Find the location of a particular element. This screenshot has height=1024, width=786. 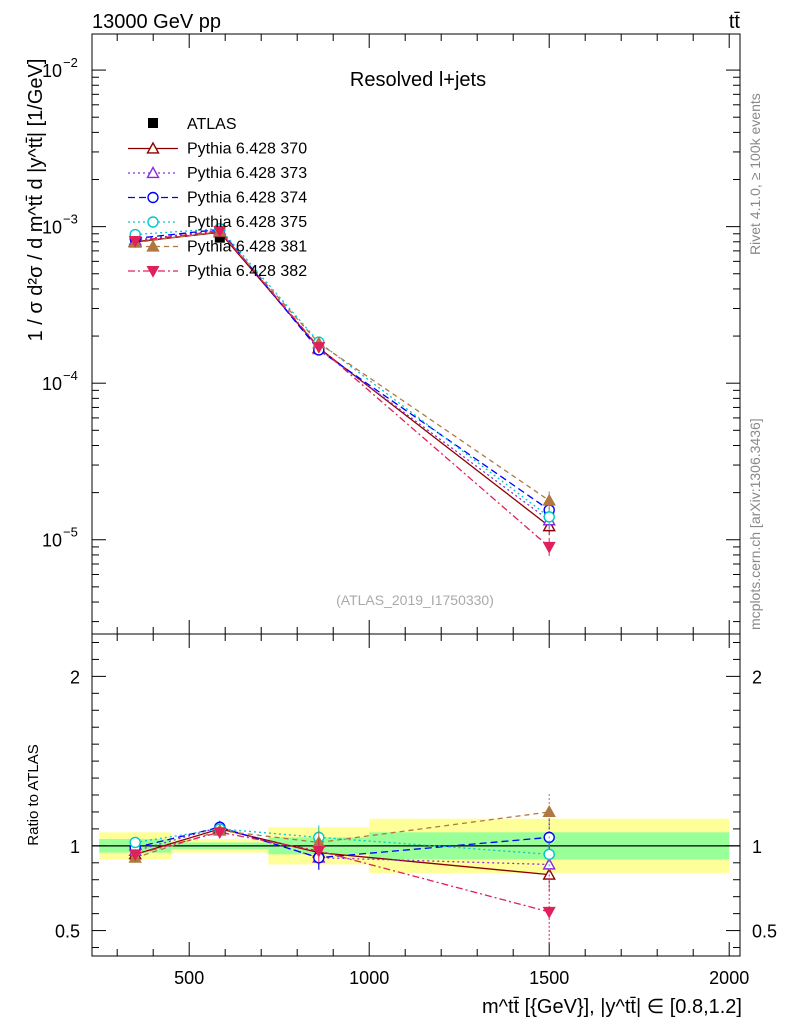

legend-atlas-label: ATLAS is located at coordinates (212, 124).